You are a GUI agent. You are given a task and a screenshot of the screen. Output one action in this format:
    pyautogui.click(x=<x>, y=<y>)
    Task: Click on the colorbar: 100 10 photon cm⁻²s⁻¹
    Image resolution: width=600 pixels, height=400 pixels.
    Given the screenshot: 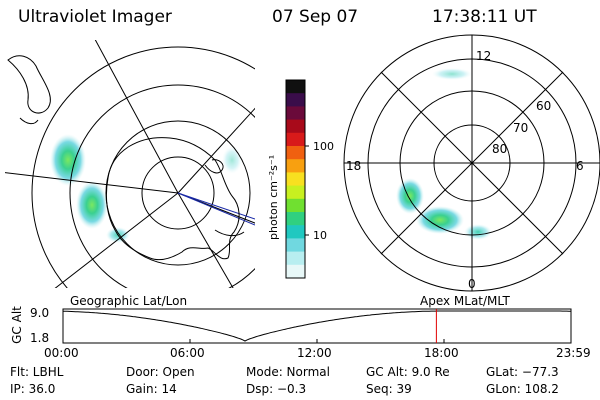 What is the action you would take?
    pyautogui.click(x=300, y=179)
    